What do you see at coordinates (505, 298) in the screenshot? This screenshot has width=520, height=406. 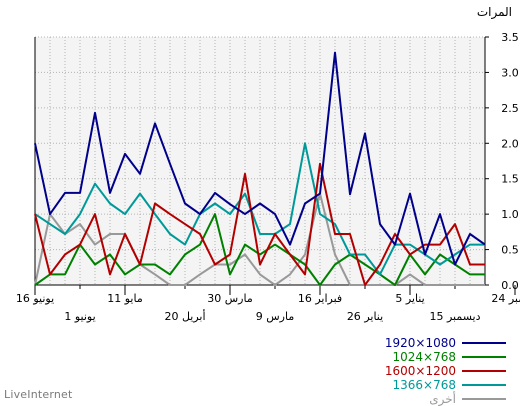 I see `x-tick-label: 24 نوفمبر` at bounding box center [505, 298].